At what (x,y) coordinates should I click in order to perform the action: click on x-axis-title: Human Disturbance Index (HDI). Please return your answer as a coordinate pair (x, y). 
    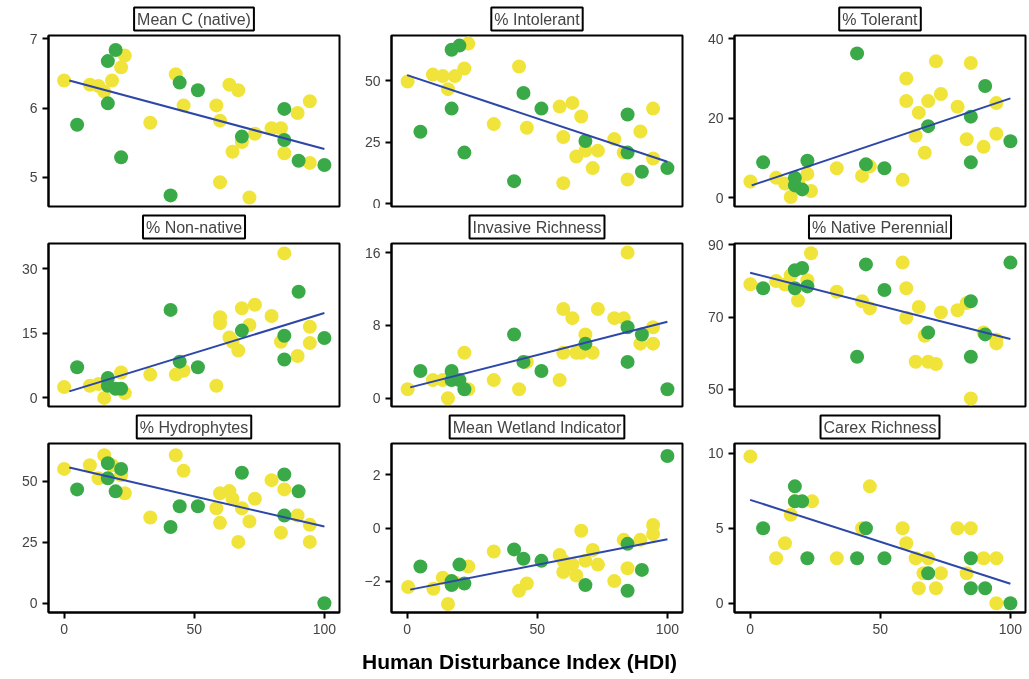
    Looking at the image, I should click on (519, 662).